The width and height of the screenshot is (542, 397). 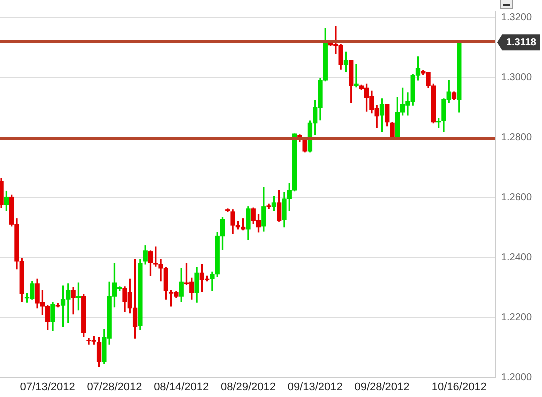 What do you see at coordinates (516, 138) in the screenshot?
I see `y-tick-label: 1.2800` at bounding box center [516, 138].